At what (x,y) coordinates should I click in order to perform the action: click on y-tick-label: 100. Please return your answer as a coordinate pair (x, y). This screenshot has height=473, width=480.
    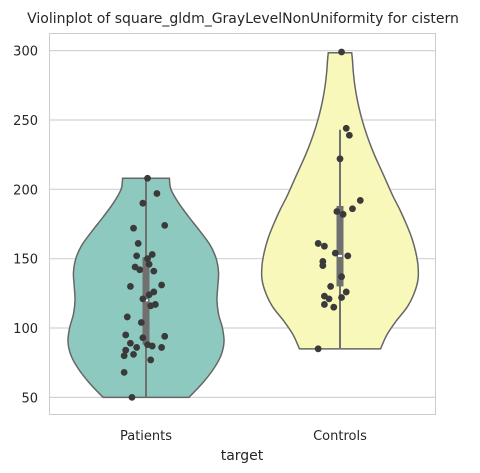
    Looking at the image, I should click on (25, 329).